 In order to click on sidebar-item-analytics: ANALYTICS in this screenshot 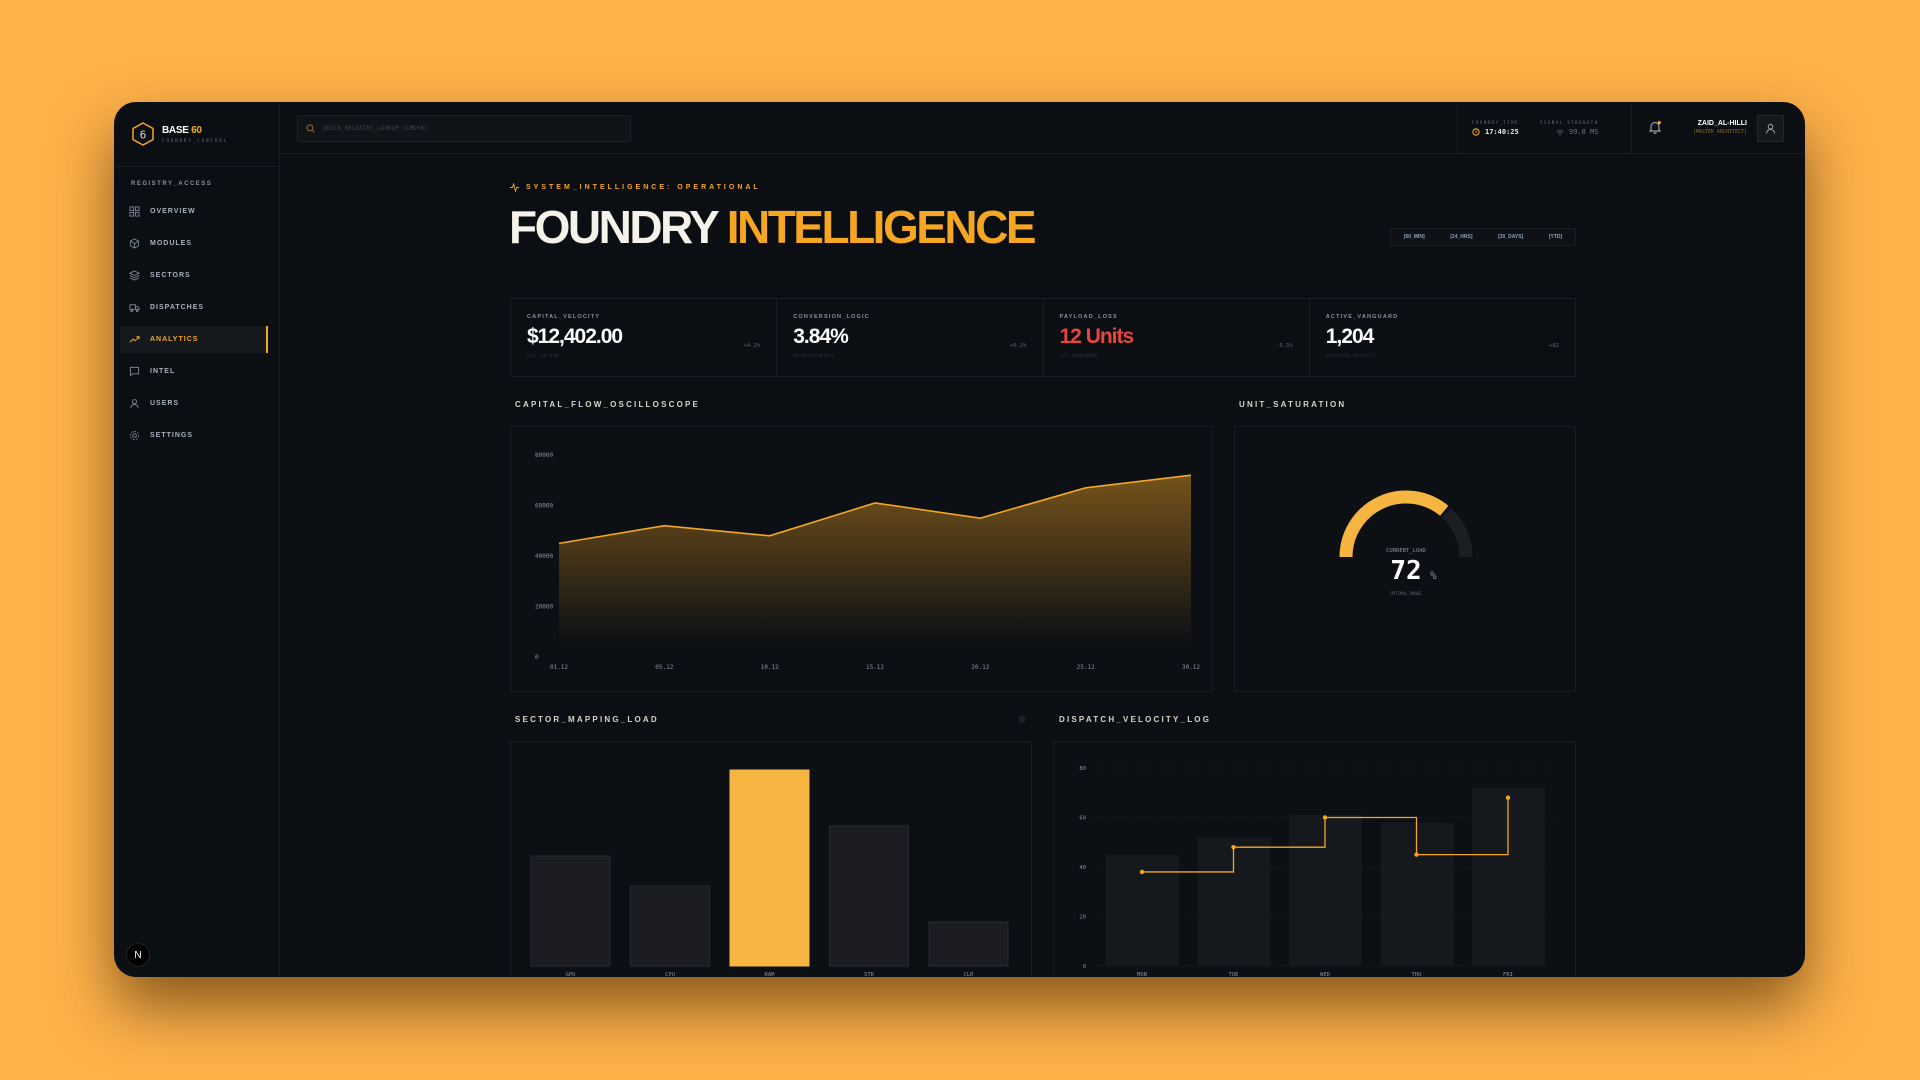, I will do `click(194, 339)`.